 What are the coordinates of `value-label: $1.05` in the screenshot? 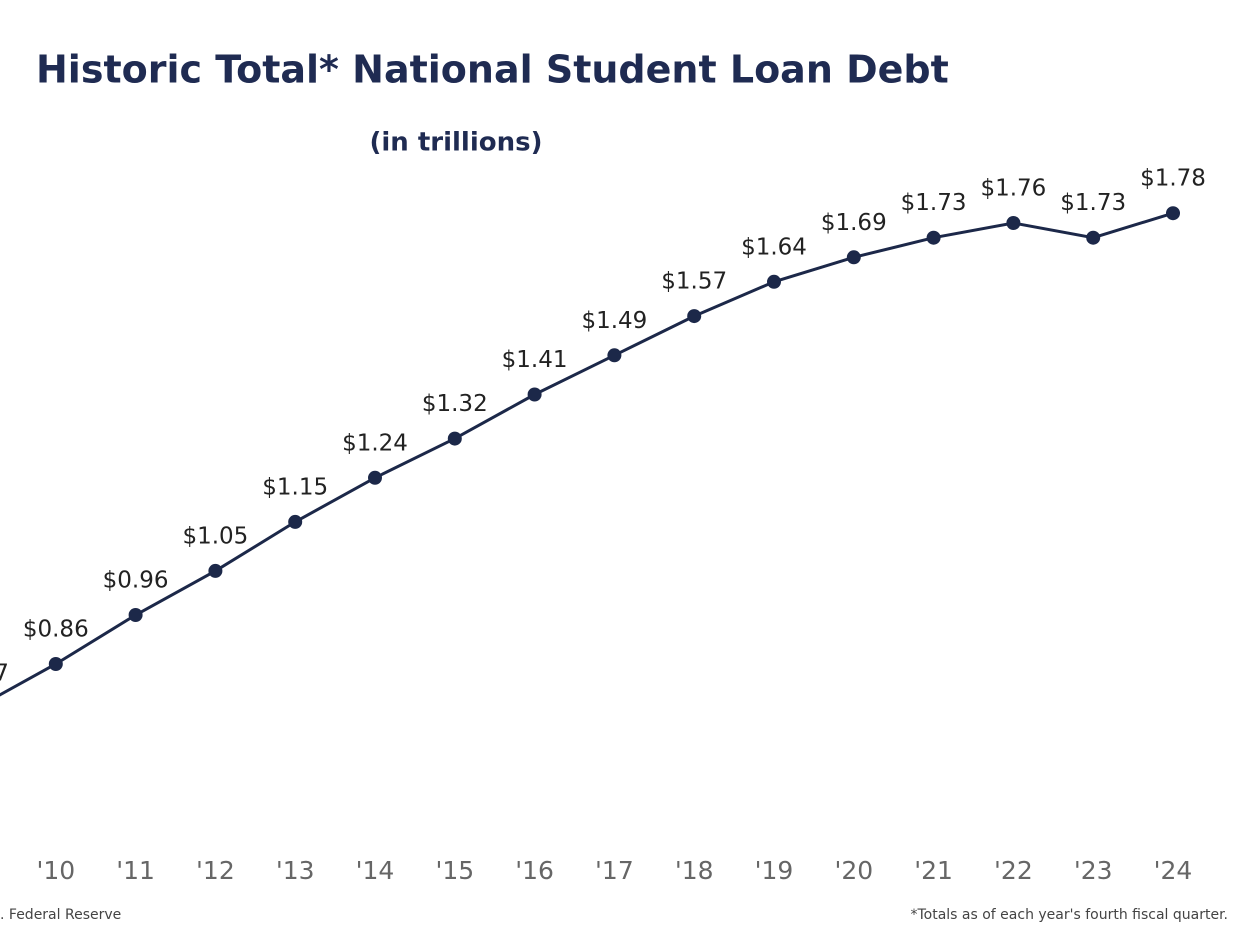 It's located at (215, 536).